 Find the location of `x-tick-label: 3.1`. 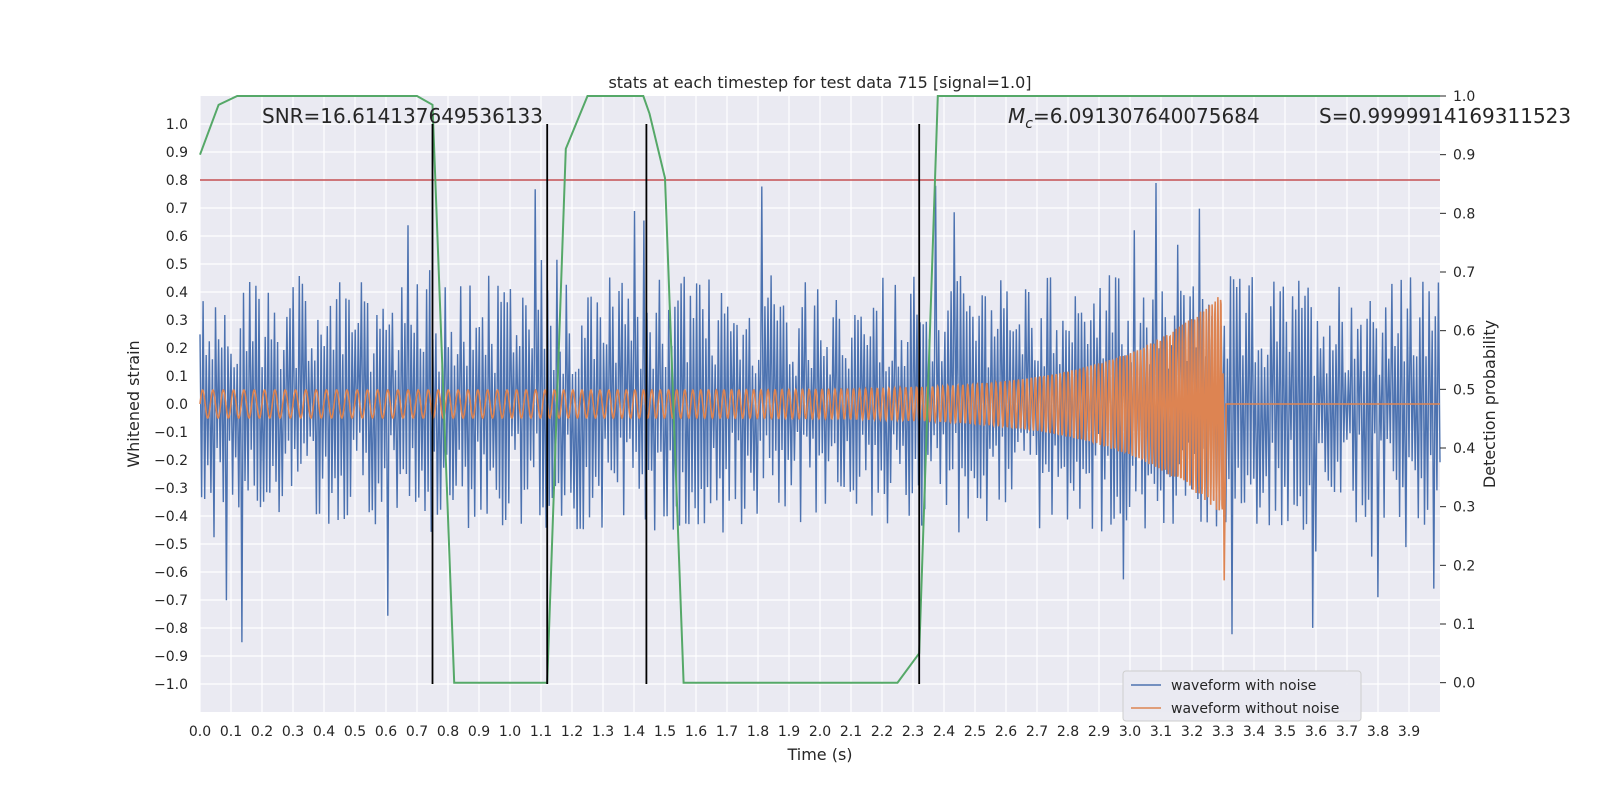

x-tick-label: 3.1 is located at coordinates (1161, 732).